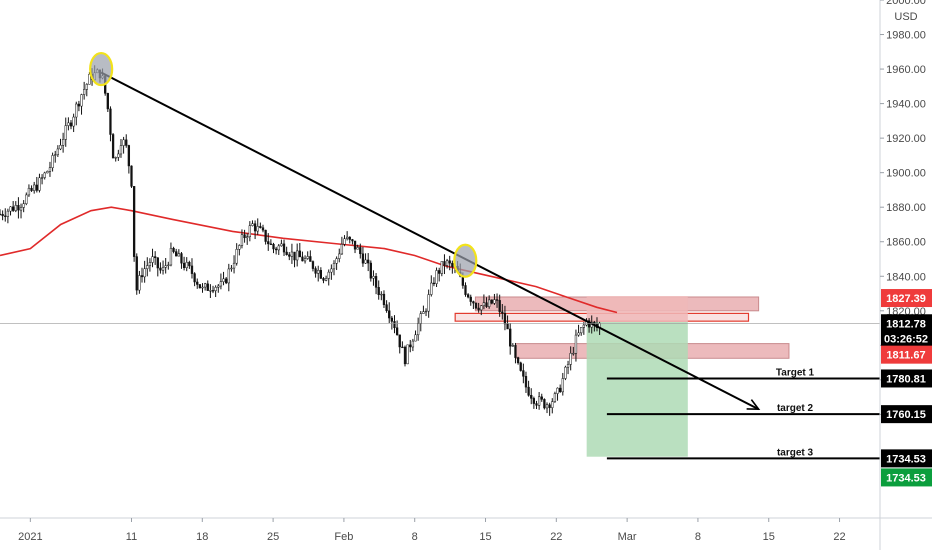 Image resolution: width=932 pixels, height=550 pixels. I want to click on currency-label: USD, so click(905, 17).